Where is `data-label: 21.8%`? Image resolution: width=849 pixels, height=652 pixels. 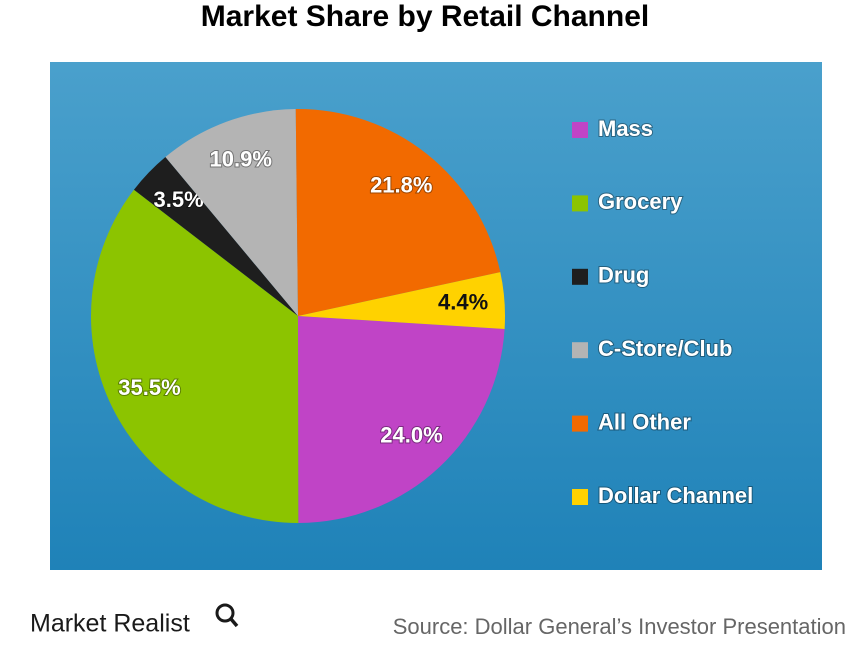
data-label: 21.8% is located at coordinates (401, 184).